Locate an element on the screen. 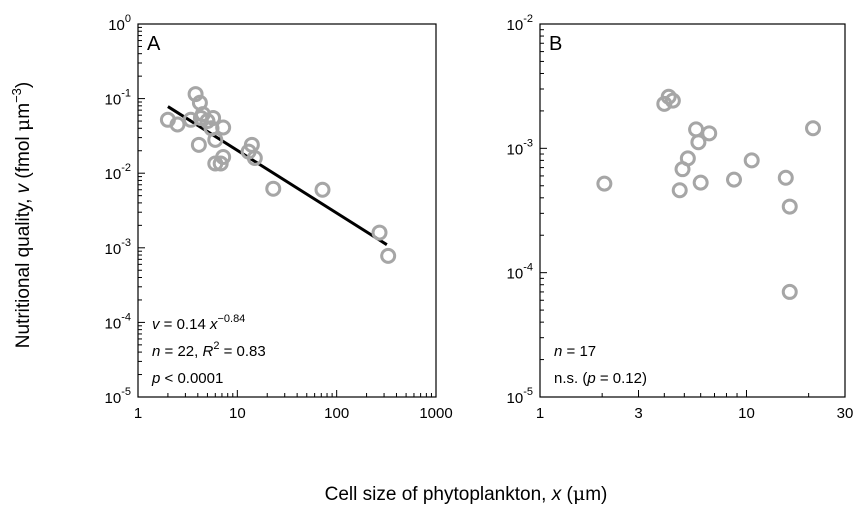  y-tick-label: 10⁻¹ is located at coordinates (118, 98).